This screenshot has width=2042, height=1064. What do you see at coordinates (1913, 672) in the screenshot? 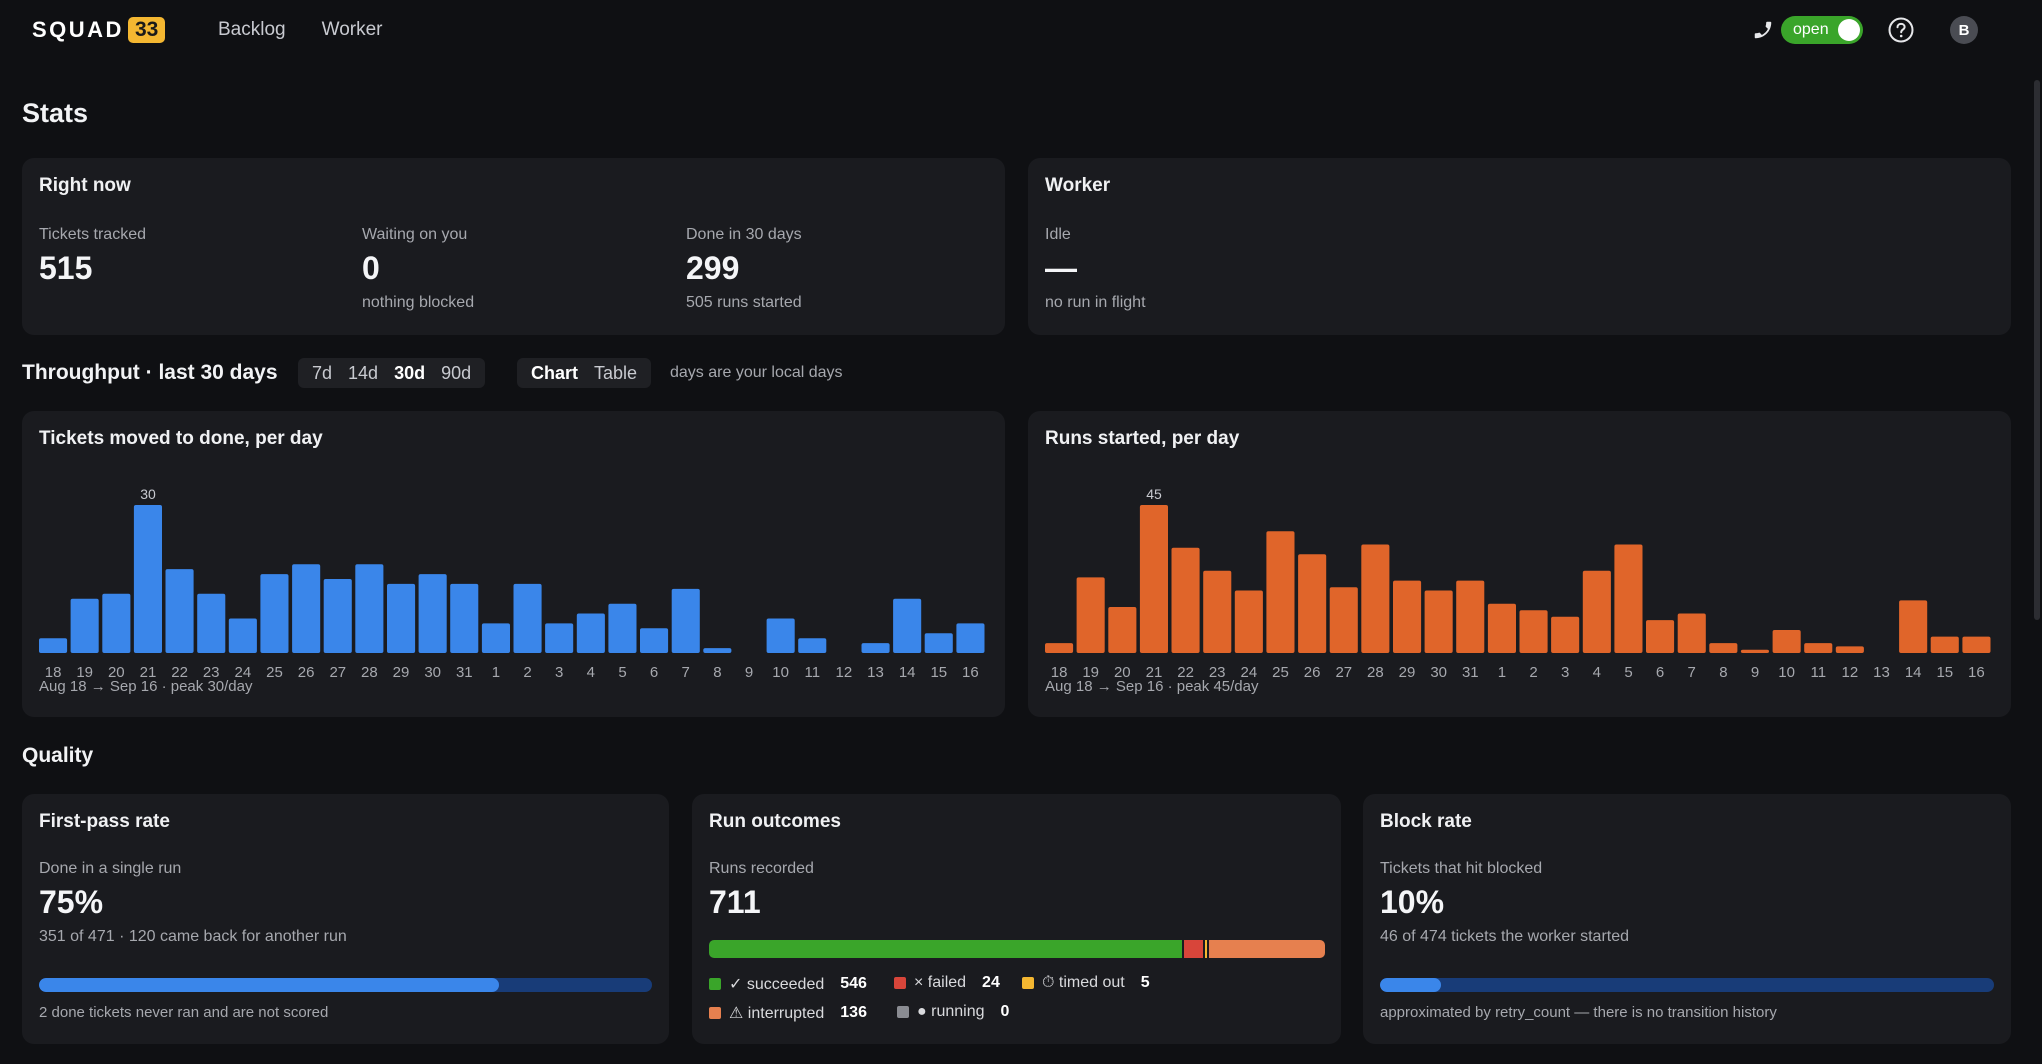
I see `tick-label: 14` at bounding box center [1913, 672].